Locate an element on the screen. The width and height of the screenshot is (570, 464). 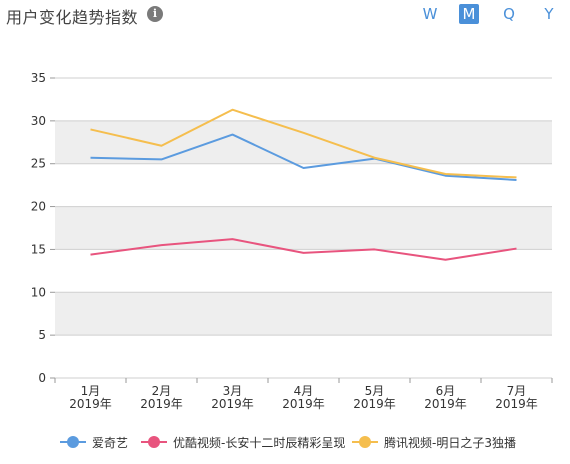
x-tick-label: 4月 is located at coordinates (304, 391).